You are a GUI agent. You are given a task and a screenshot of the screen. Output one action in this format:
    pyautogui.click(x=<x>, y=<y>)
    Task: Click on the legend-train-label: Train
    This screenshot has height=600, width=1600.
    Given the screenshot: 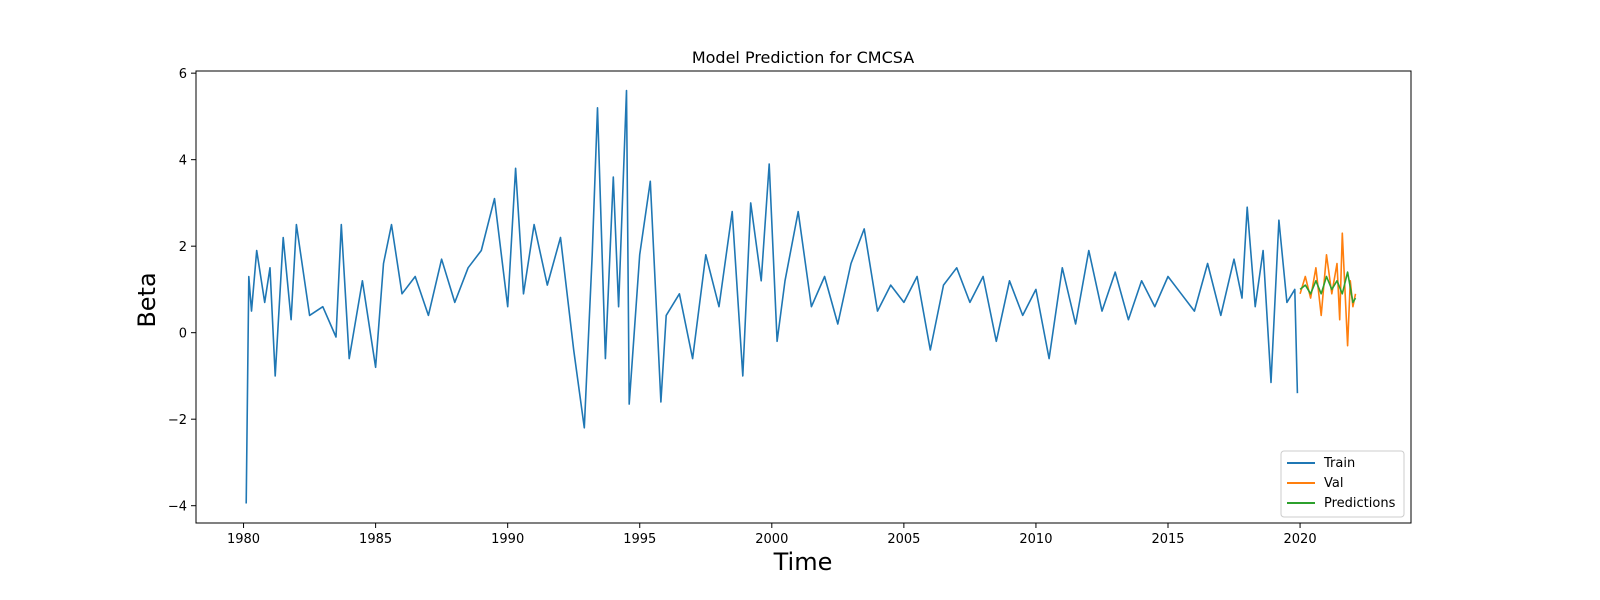 What is the action you would take?
    pyautogui.click(x=1339, y=463)
    